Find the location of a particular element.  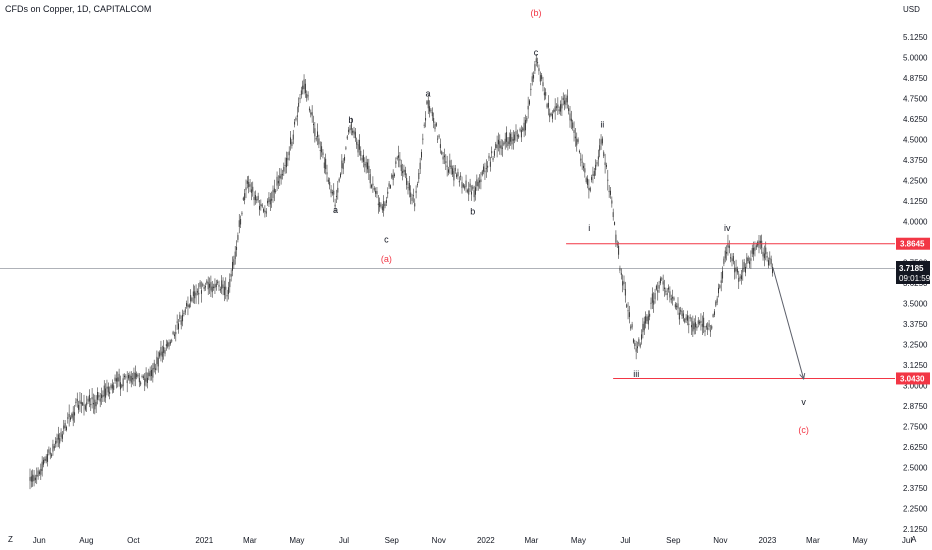

time-tick-label: Nov is located at coordinates (439, 540).